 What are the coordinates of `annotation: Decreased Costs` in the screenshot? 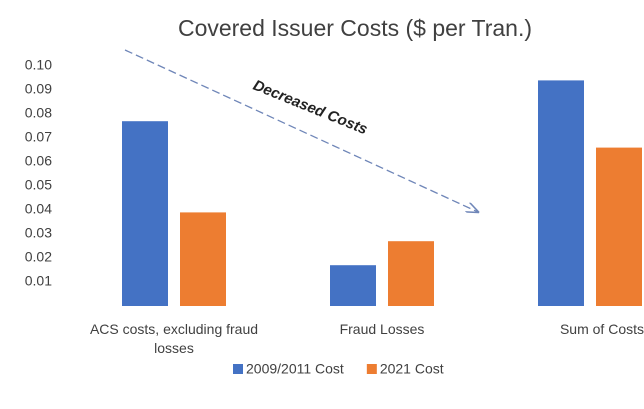 It's located at (310, 107).